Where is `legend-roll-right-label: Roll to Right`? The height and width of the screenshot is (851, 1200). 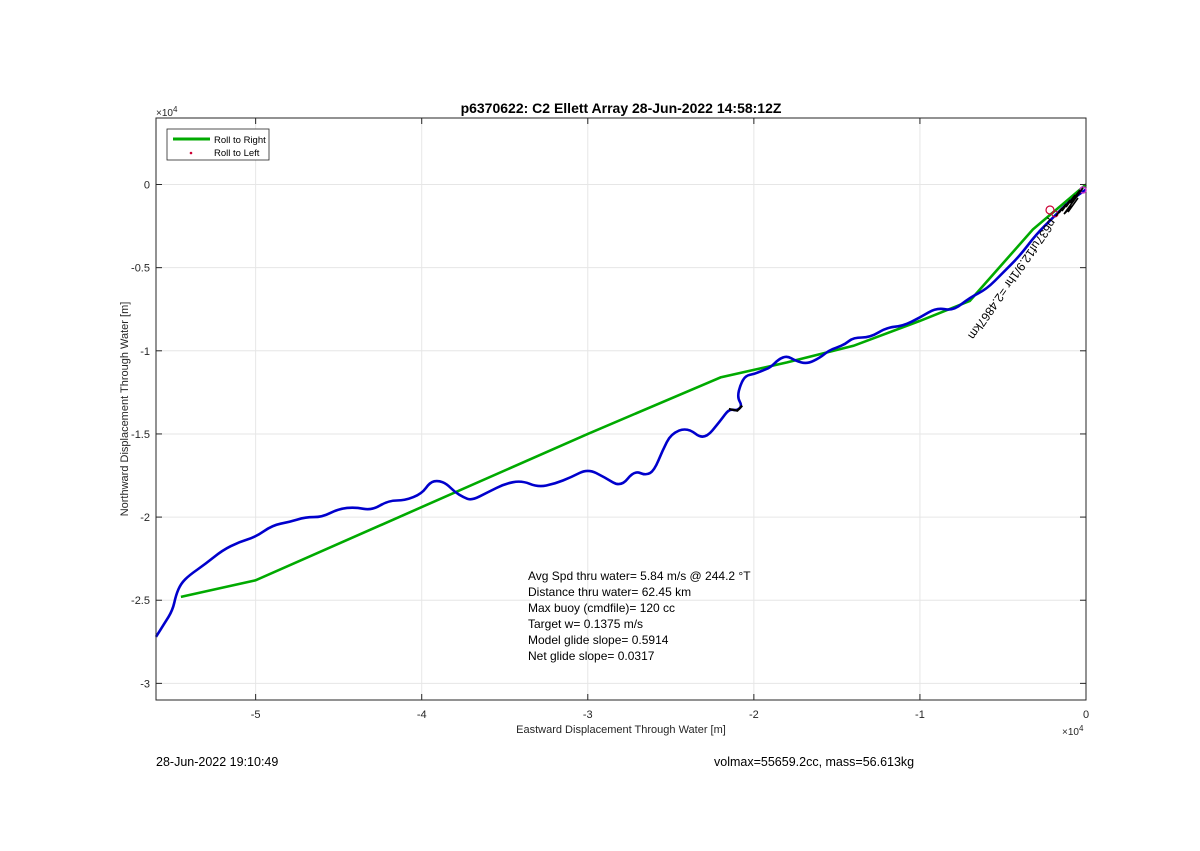
legend-roll-right-label: Roll to Right is located at coordinates (240, 140).